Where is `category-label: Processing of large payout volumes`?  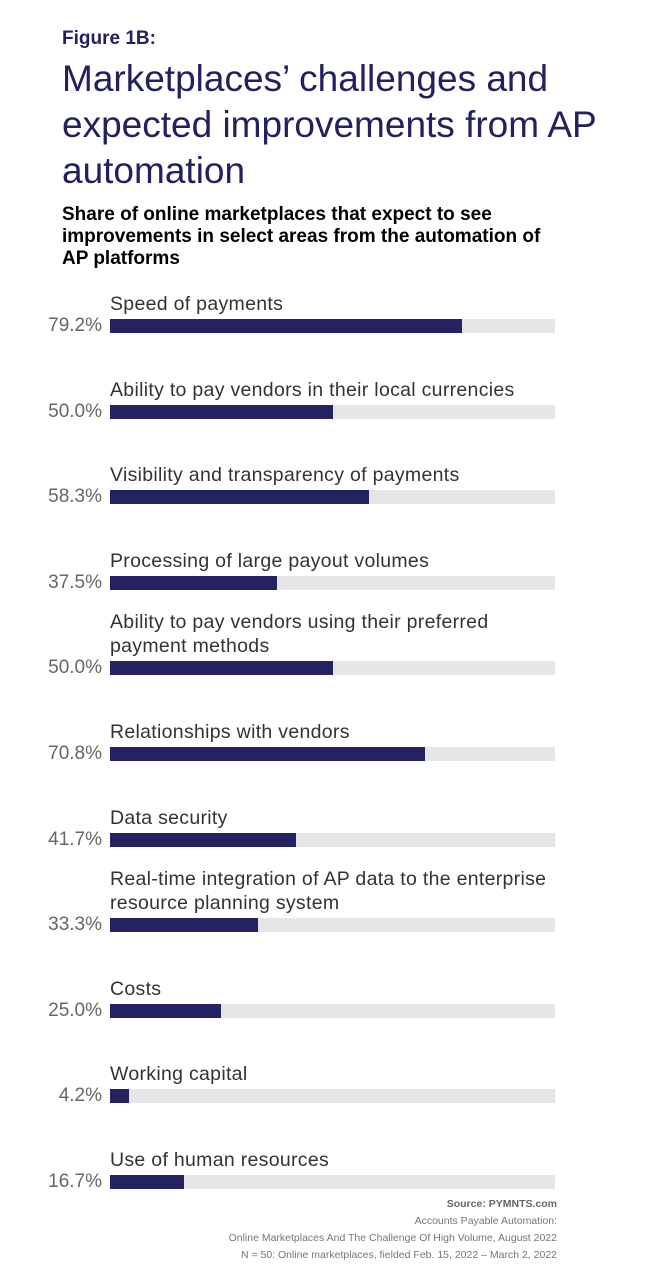
category-label: Processing of large payout volumes is located at coordinates (270, 561).